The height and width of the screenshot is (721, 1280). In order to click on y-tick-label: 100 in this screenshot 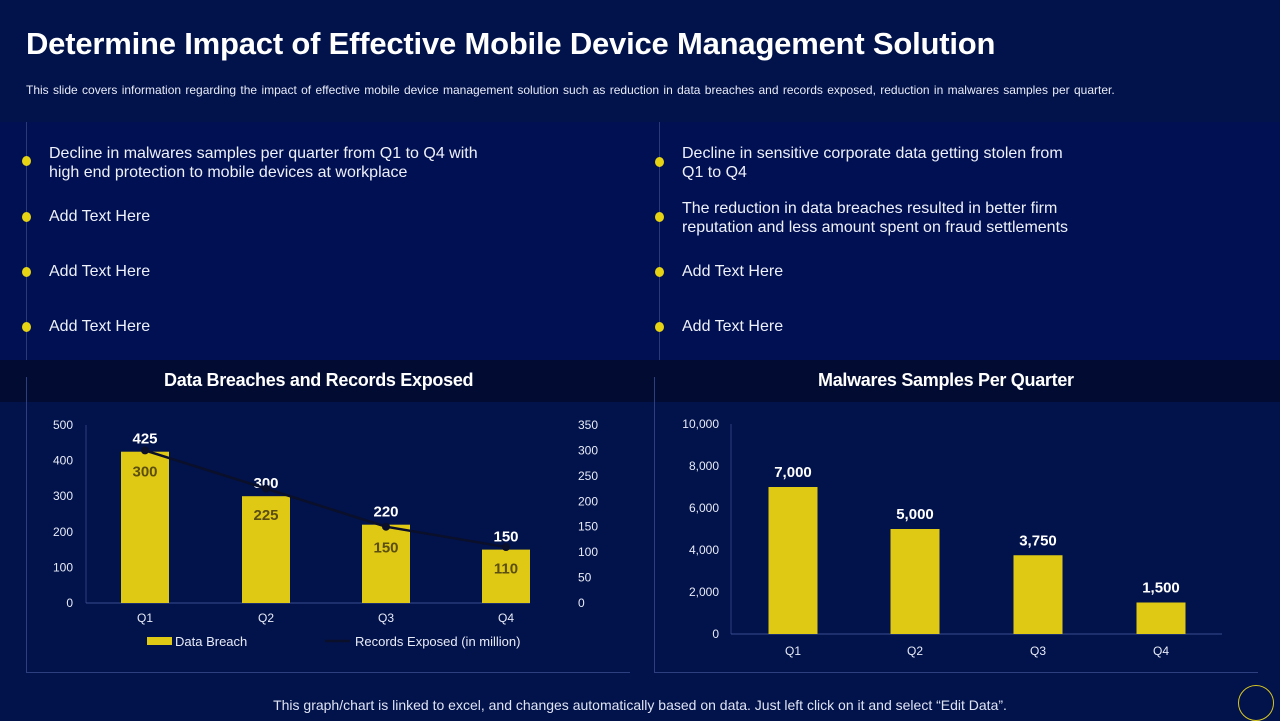, I will do `click(63, 567)`.